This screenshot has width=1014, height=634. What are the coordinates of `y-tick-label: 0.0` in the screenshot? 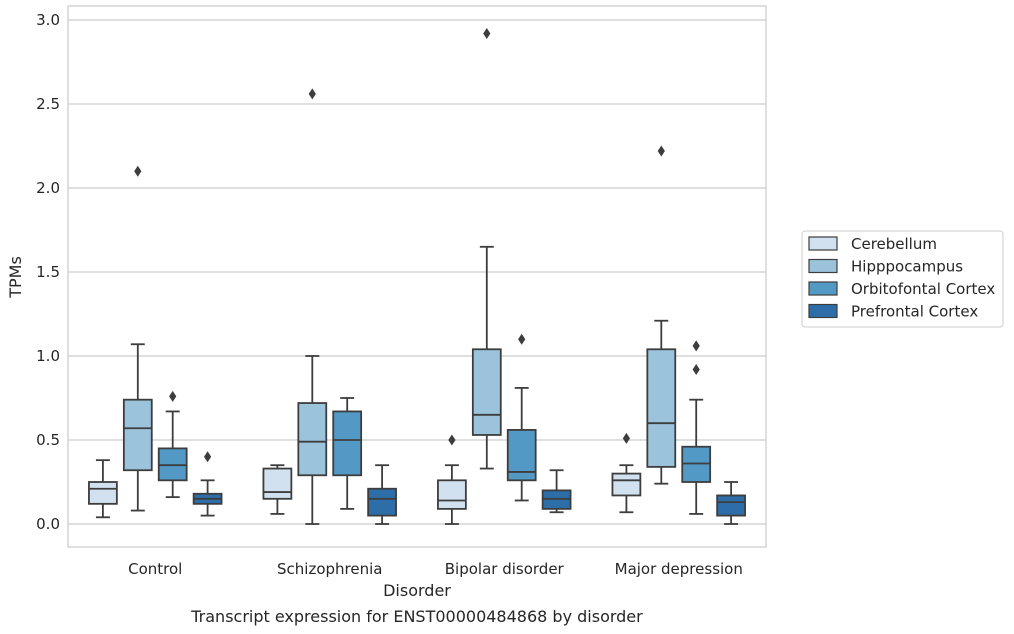 It's located at (48, 524).